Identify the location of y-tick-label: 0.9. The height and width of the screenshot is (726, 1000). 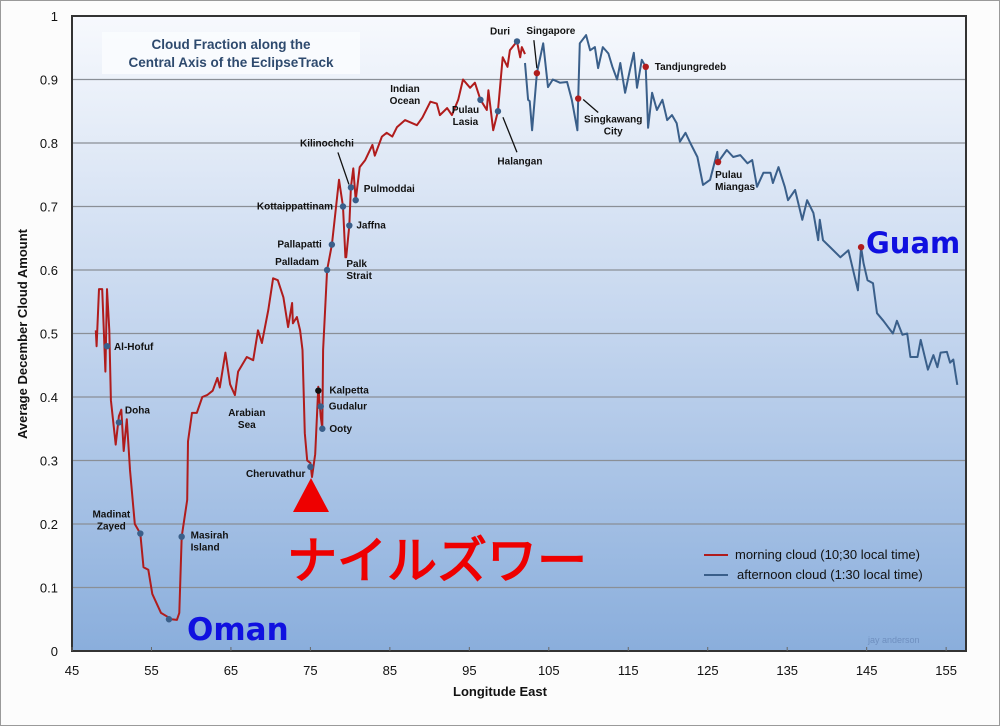
(49, 80).